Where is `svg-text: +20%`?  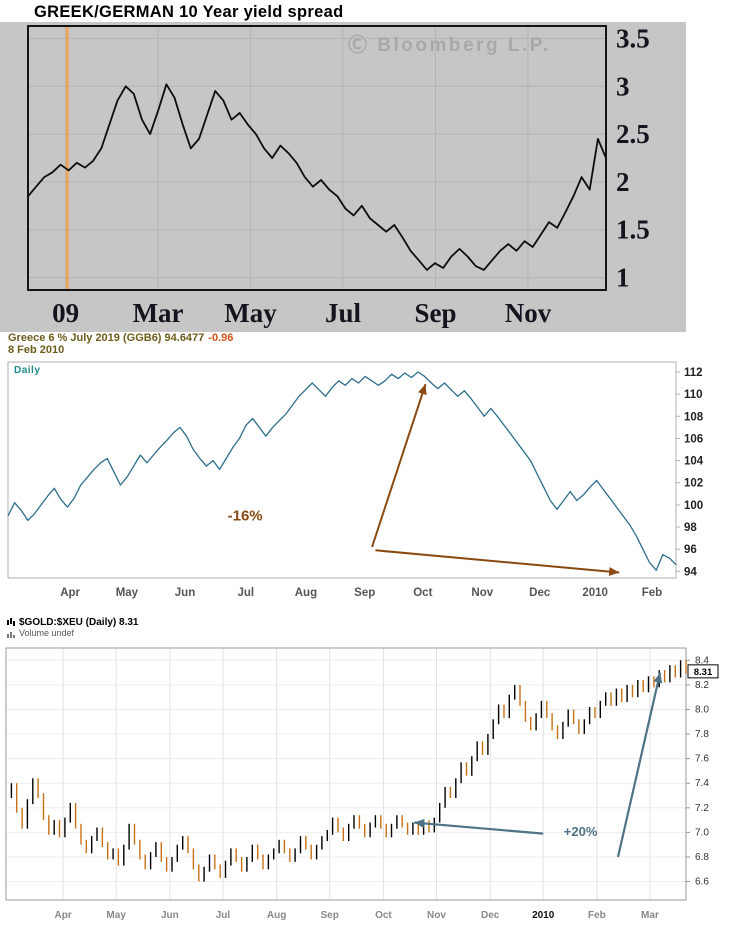
svg-text: +20% is located at coordinates (581, 831).